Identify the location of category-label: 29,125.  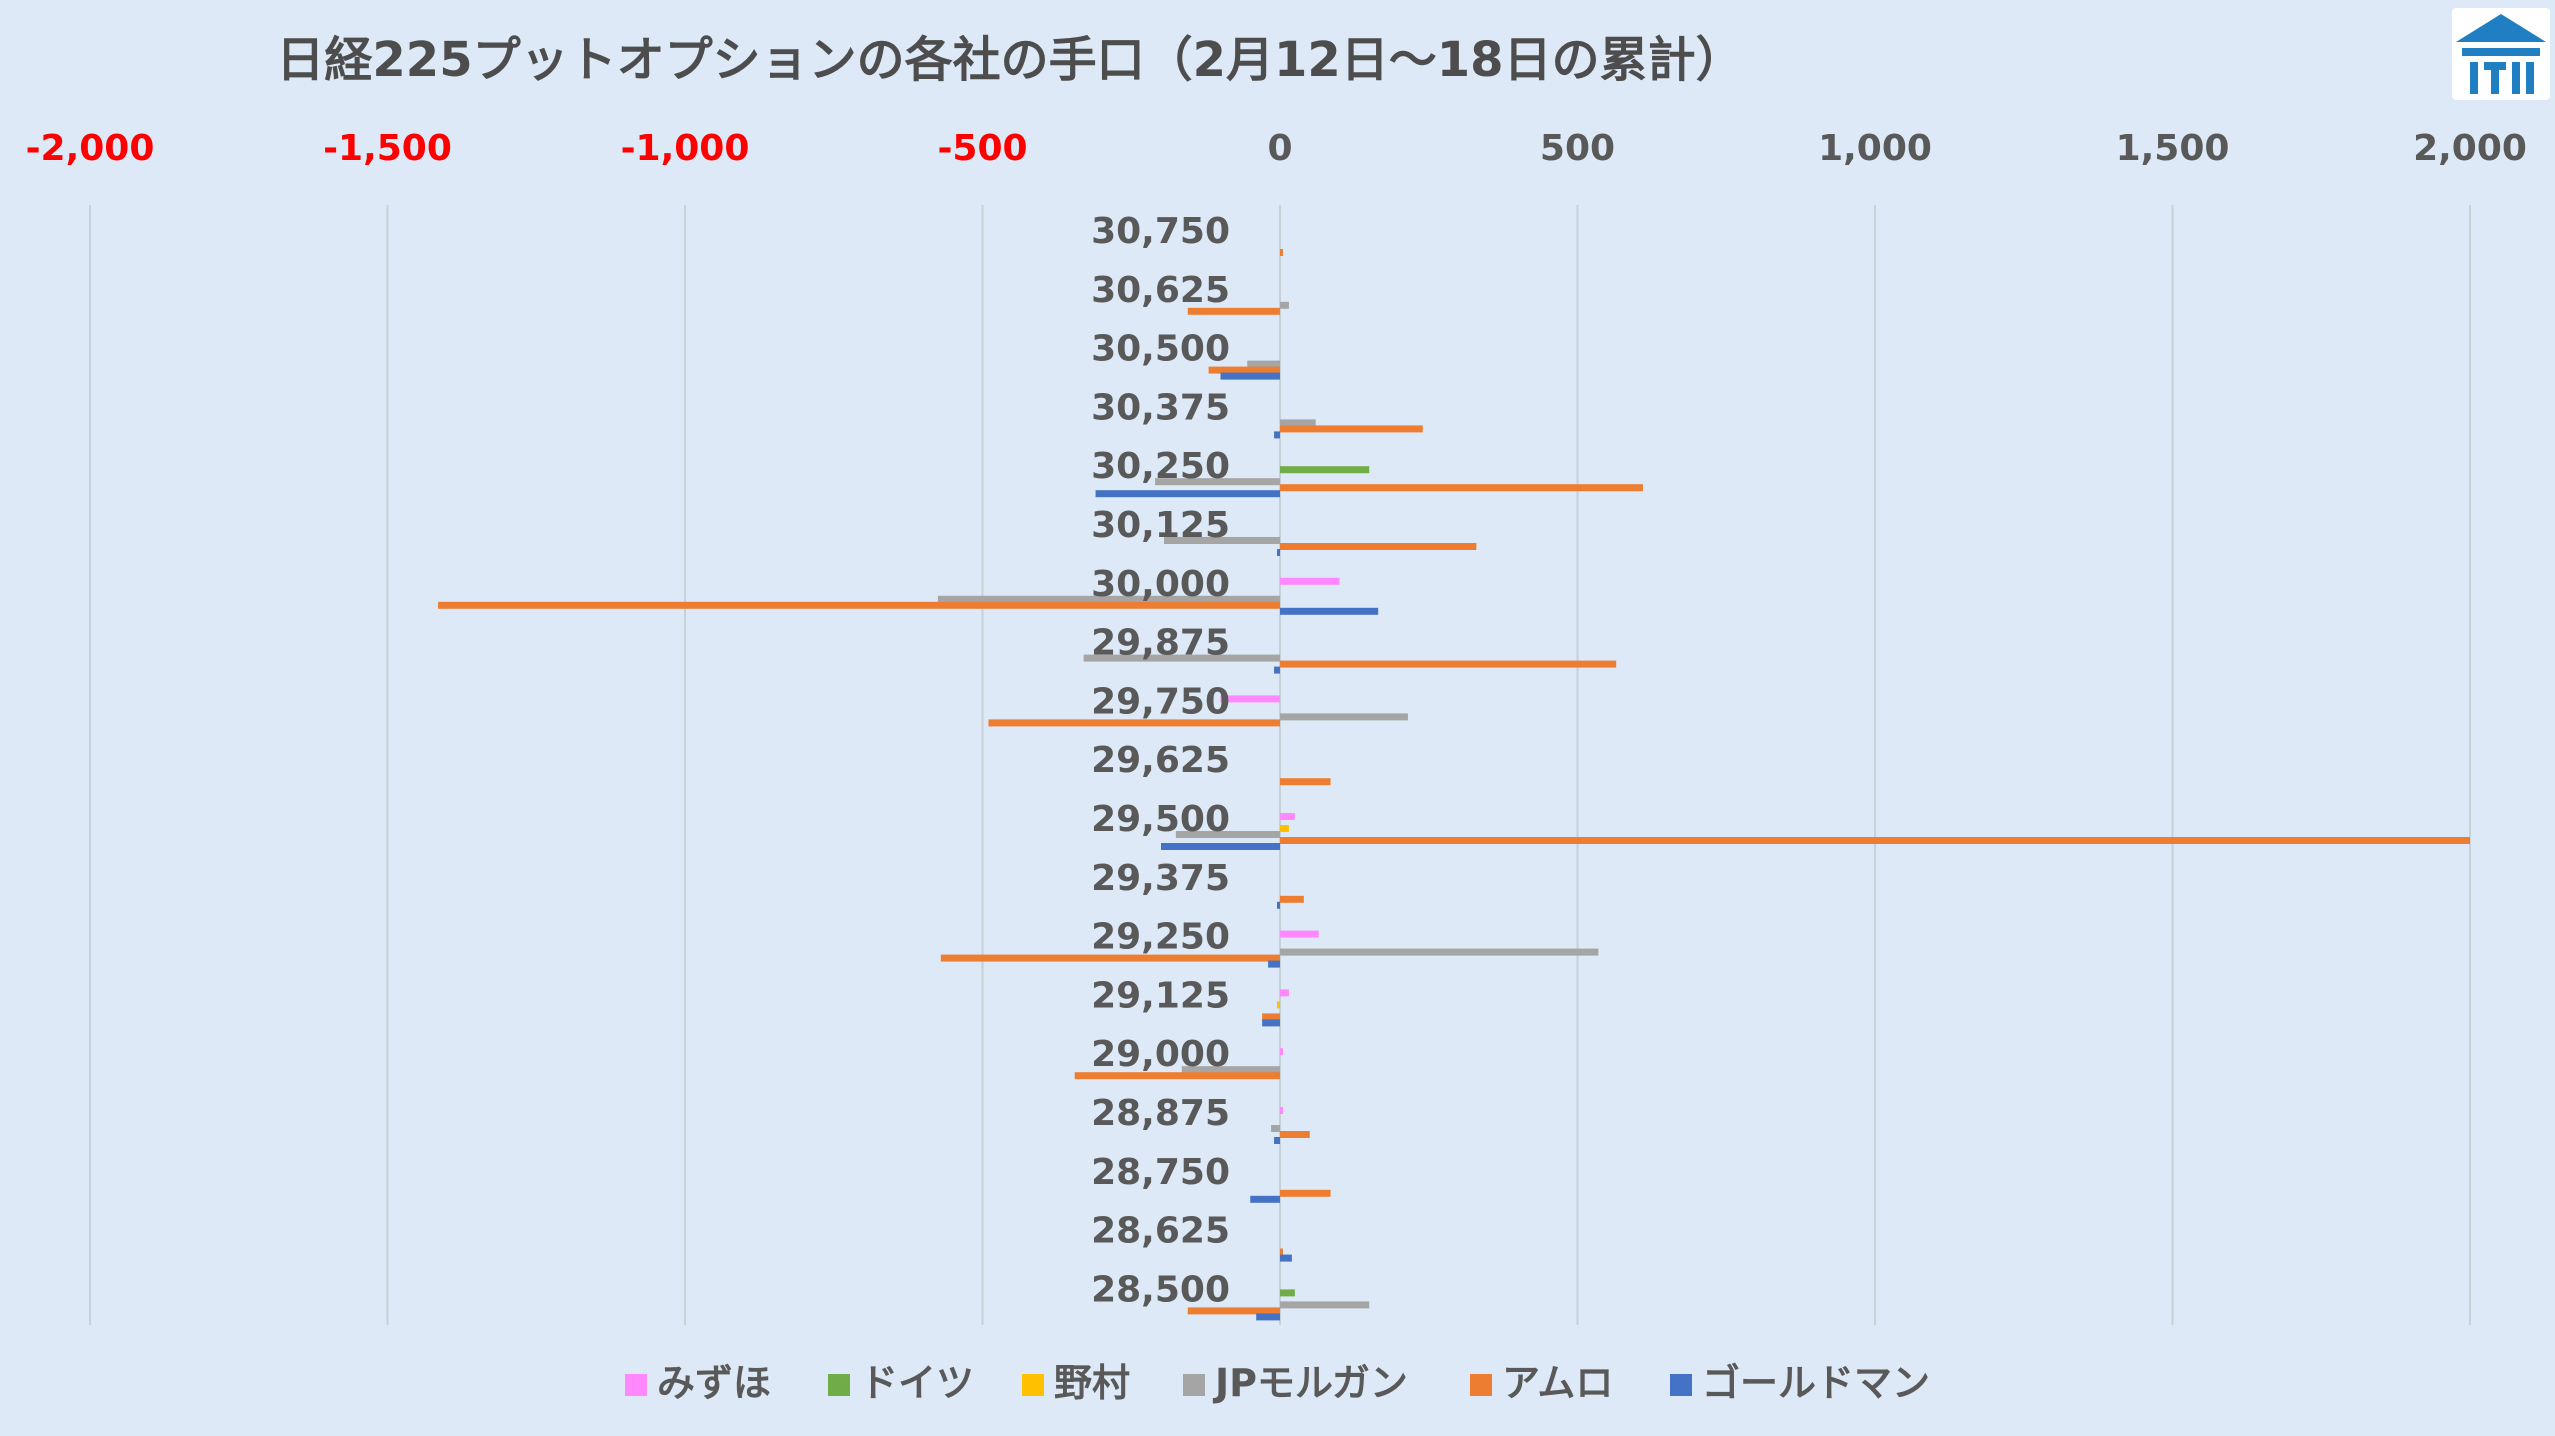
(1160, 995).